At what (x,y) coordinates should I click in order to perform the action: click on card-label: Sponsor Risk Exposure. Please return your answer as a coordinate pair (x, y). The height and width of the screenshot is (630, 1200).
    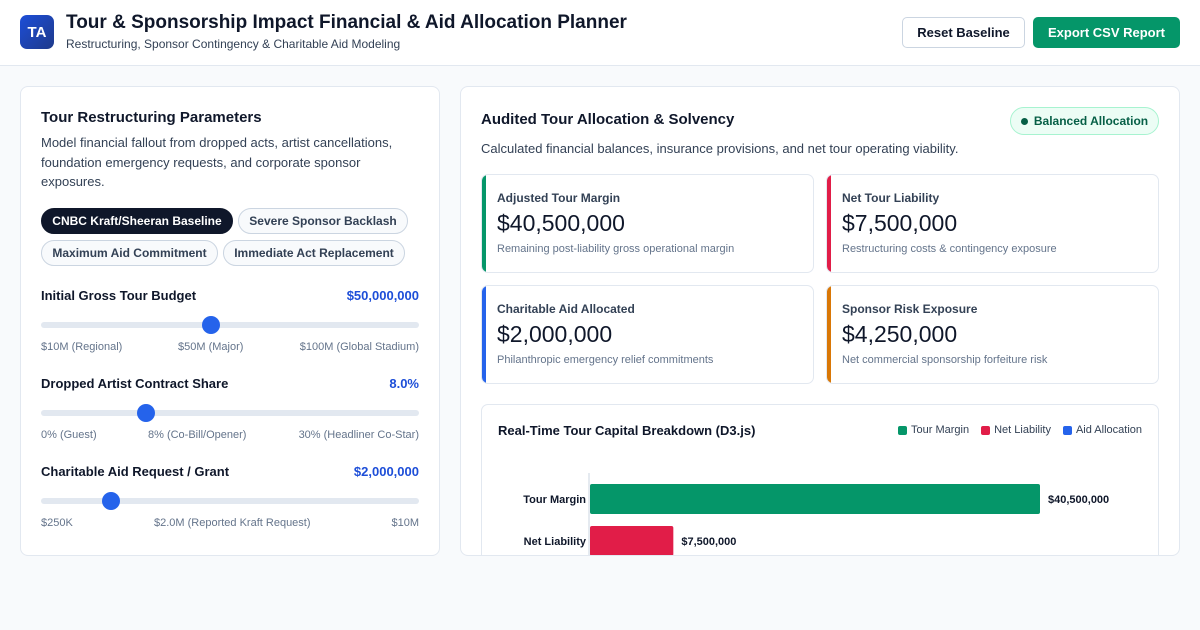
    Looking at the image, I should click on (910, 309).